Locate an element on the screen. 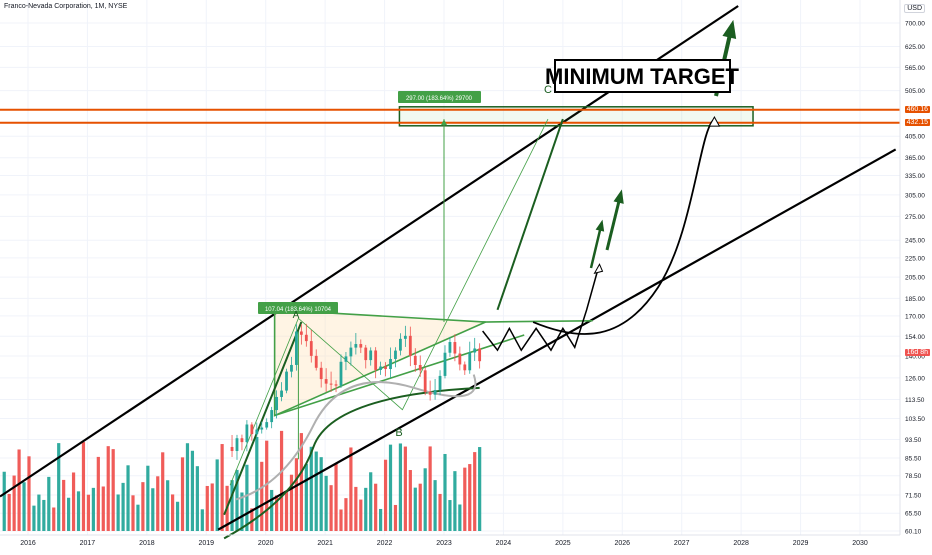 This screenshot has width=932, height=555. y-tick-label: 565.00 is located at coordinates (915, 68).